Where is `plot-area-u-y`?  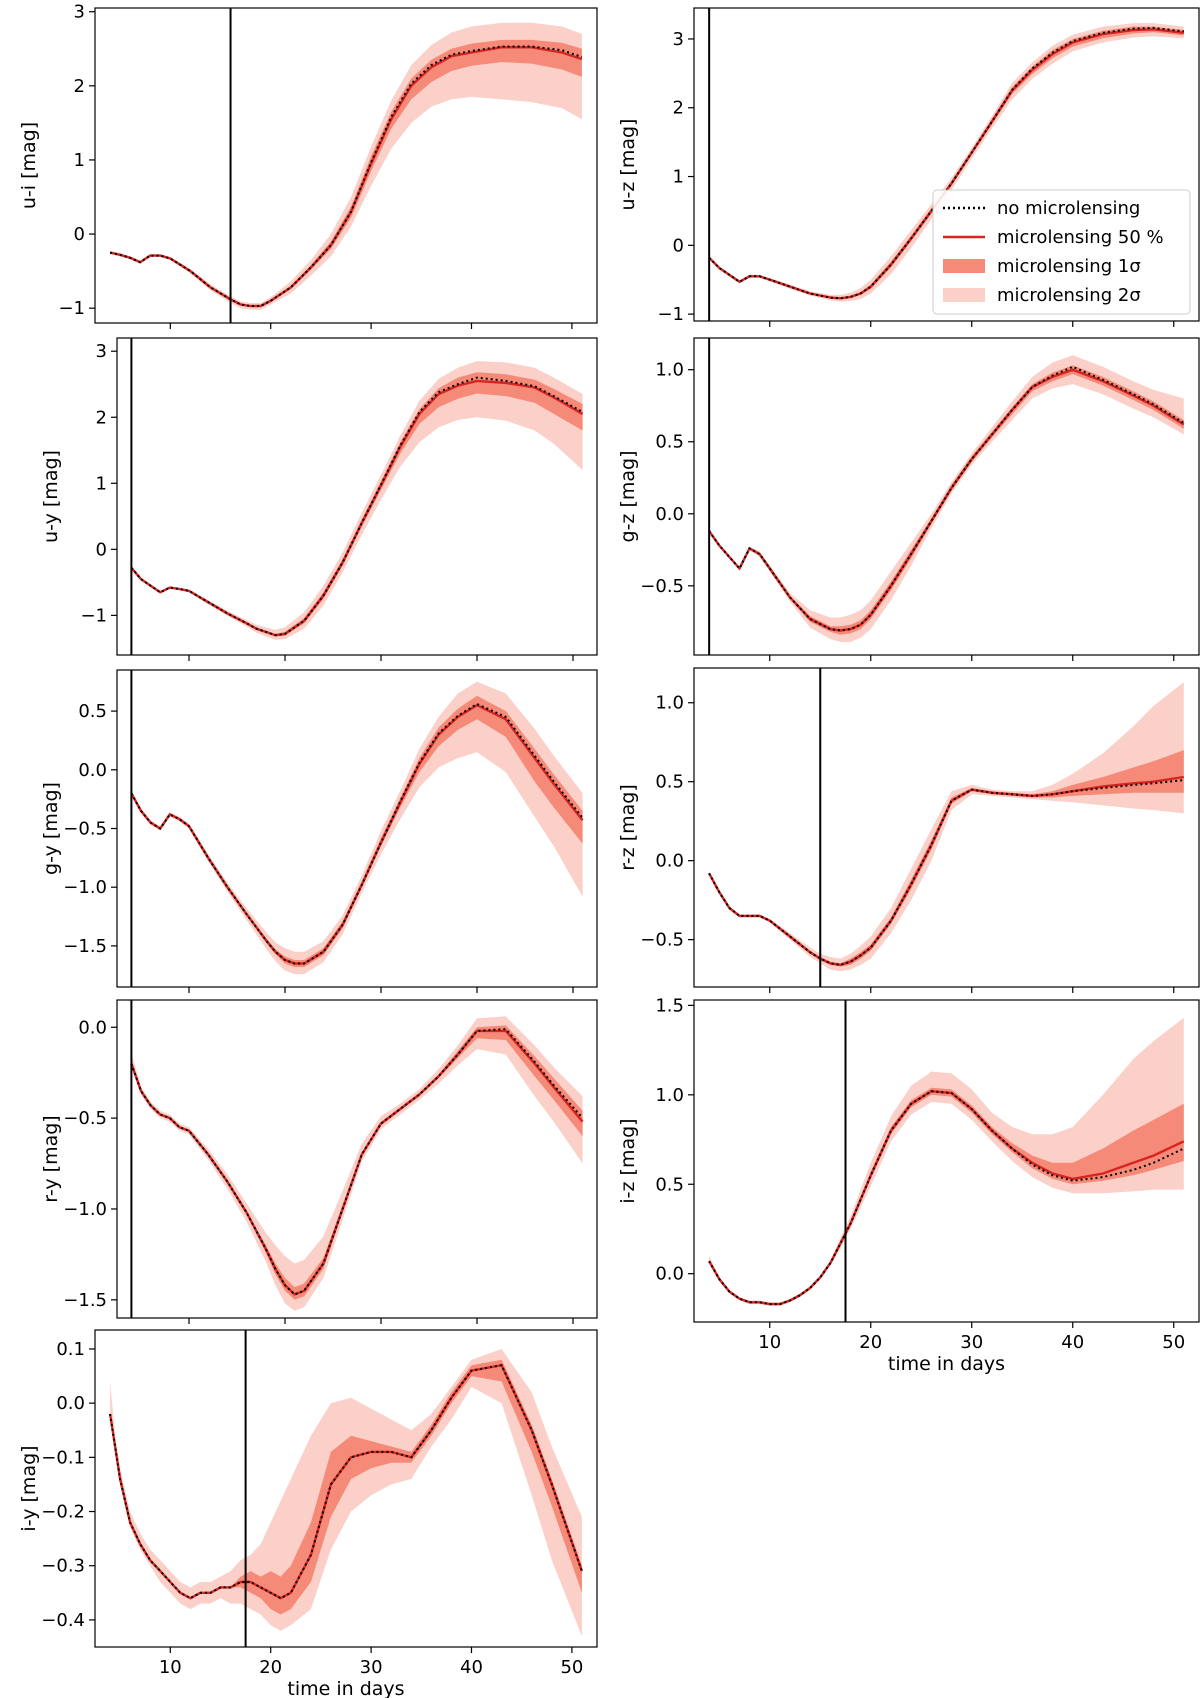 plot-area-u-y is located at coordinates (357, 496).